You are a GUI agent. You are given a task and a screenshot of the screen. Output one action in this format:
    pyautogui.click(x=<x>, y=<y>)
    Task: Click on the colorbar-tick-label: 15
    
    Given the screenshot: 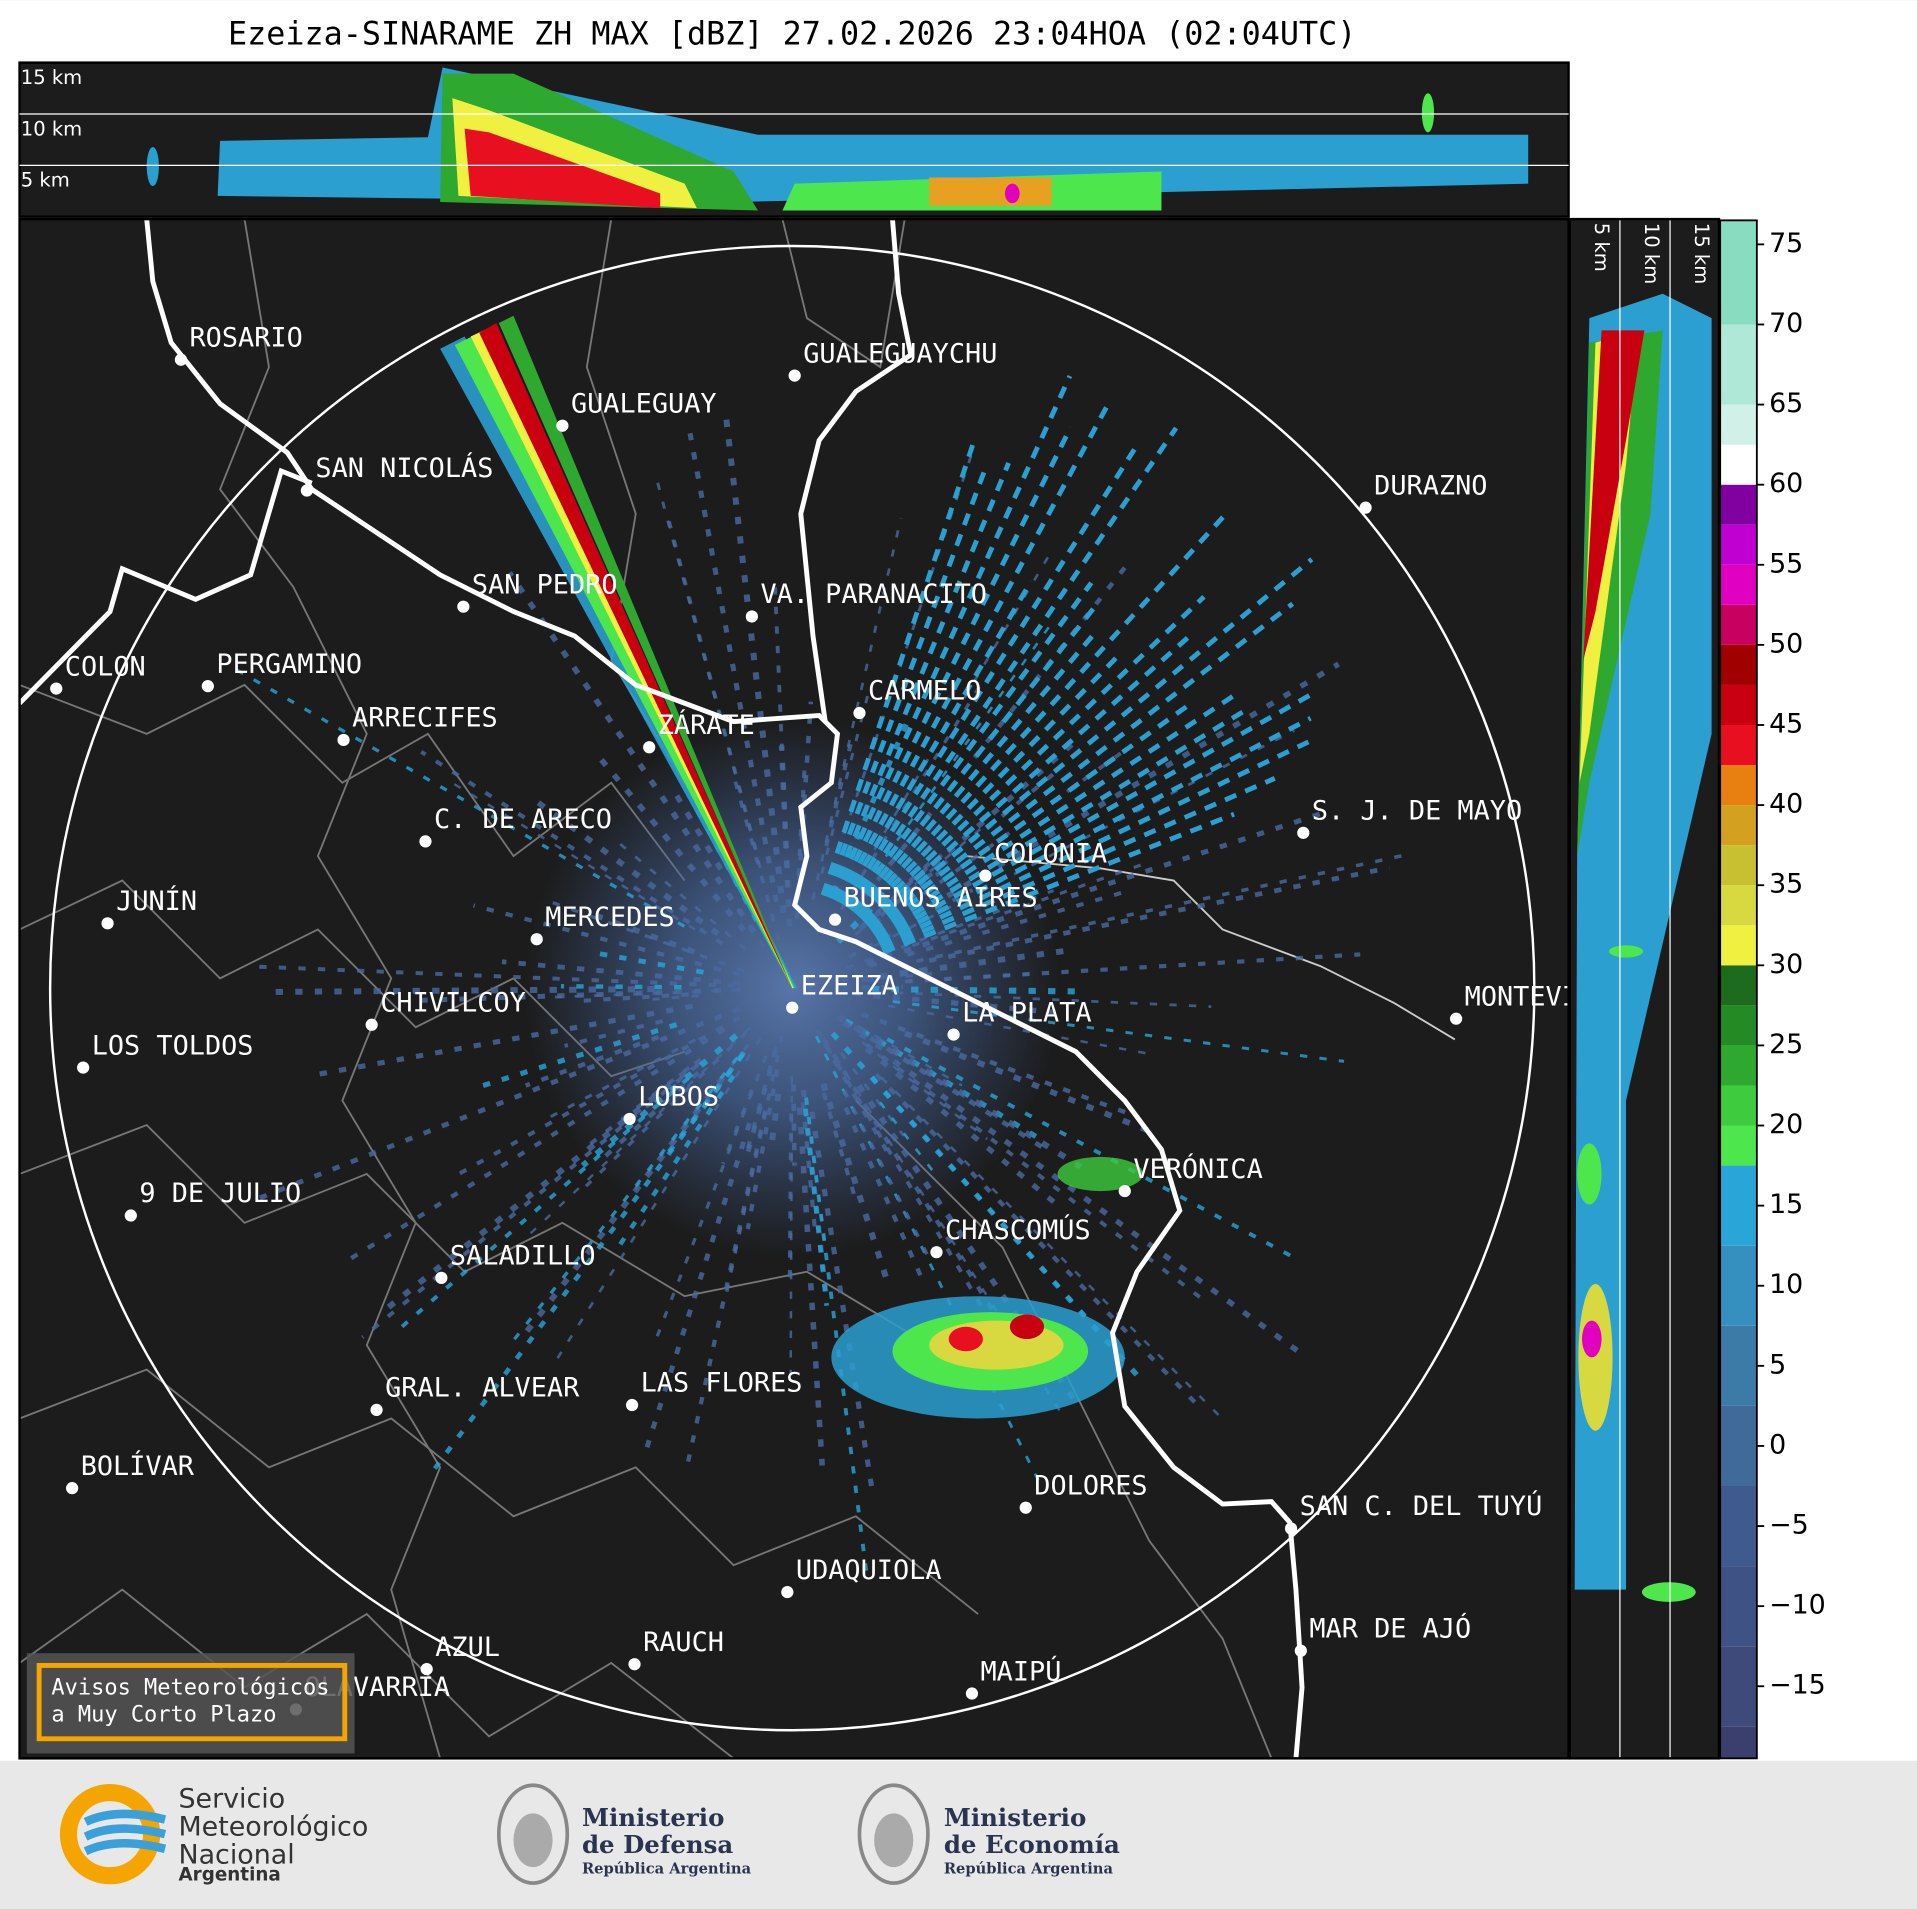 What is the action you would take?
    pyautogui.click(x=1786, y=1204)
    